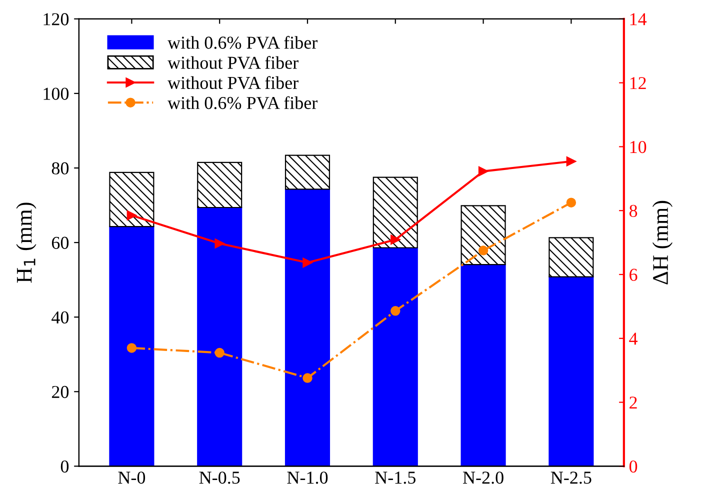 The width and height of the screenshot is (705, 497). I want to click on y2-tick-label: 10, so click(638, 147).